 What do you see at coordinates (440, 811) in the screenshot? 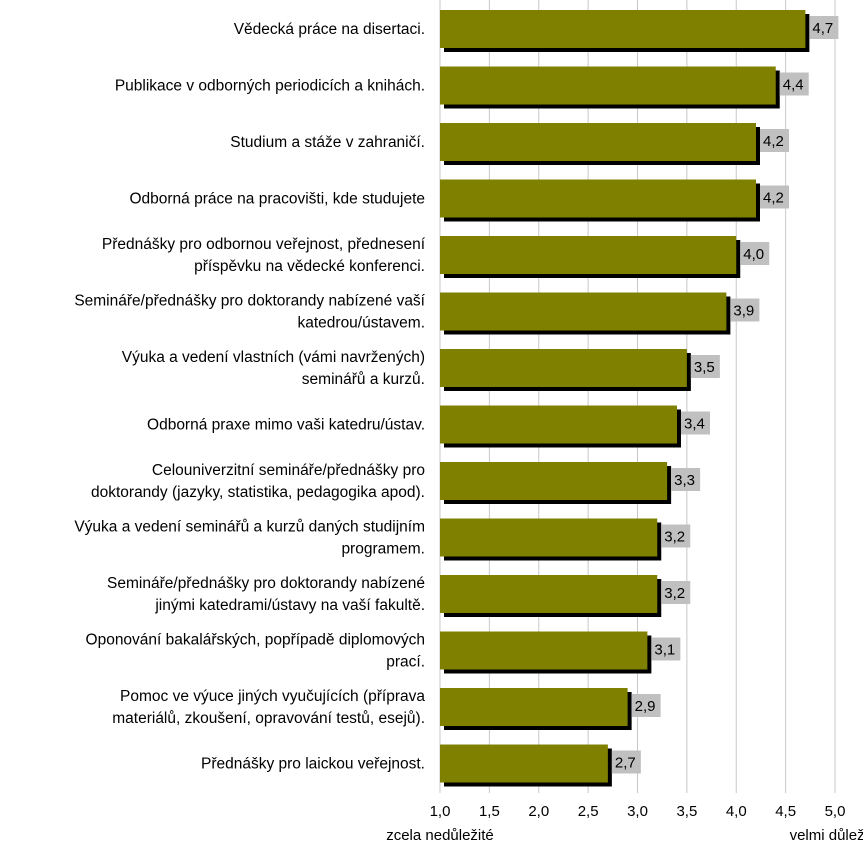
I see `x-tick-label: 1,0` at bounding box center [440, 811].